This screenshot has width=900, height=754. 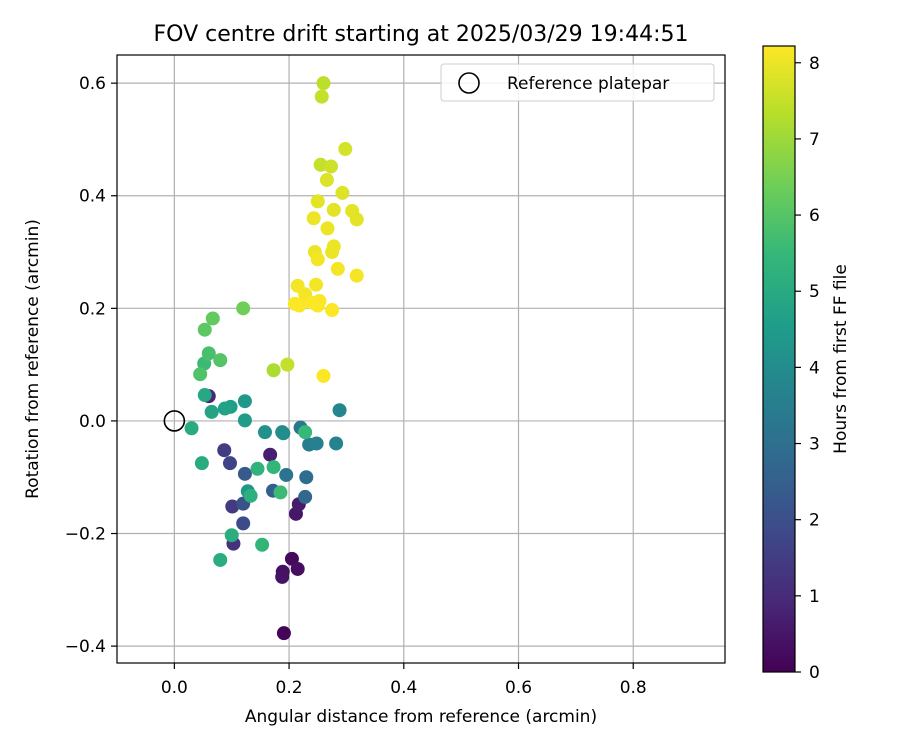 What do you see at coordinates (814, 521) in the screenshot?
I see `colorbar-tick-label: 2` at bounding box center [814, 521].